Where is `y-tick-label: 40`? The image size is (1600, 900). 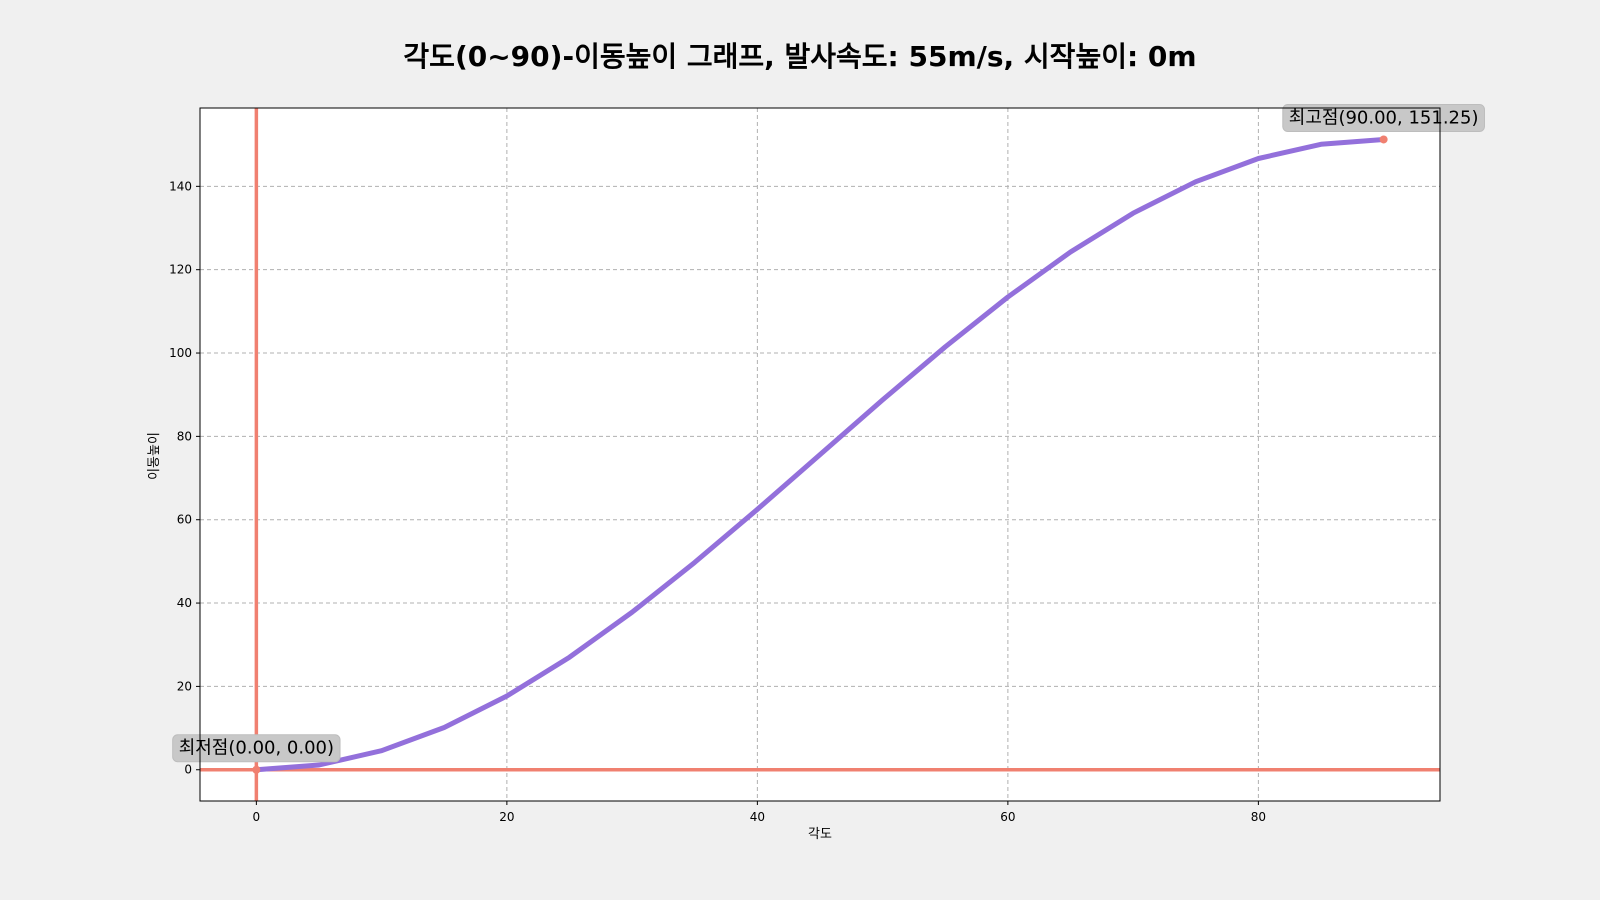 y-tick-label: 40 is located at coordinates (184, 603).